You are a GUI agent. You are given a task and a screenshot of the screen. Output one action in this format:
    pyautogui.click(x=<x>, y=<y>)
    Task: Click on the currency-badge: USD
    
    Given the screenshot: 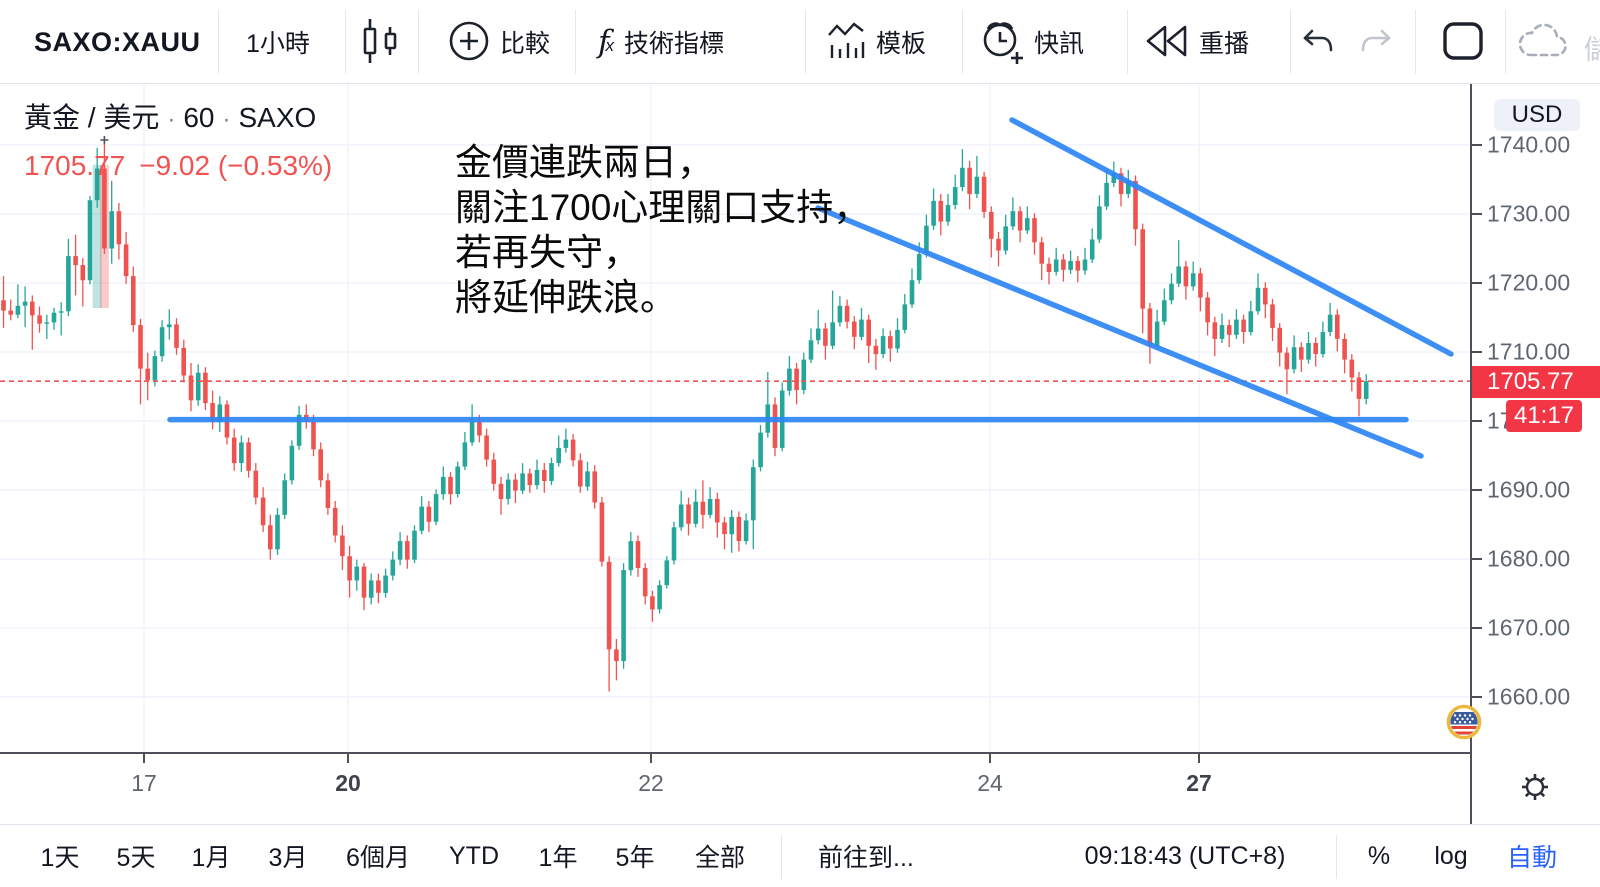 What is the action you would take?
    pyautogui.click(x=1537, y=115)
    